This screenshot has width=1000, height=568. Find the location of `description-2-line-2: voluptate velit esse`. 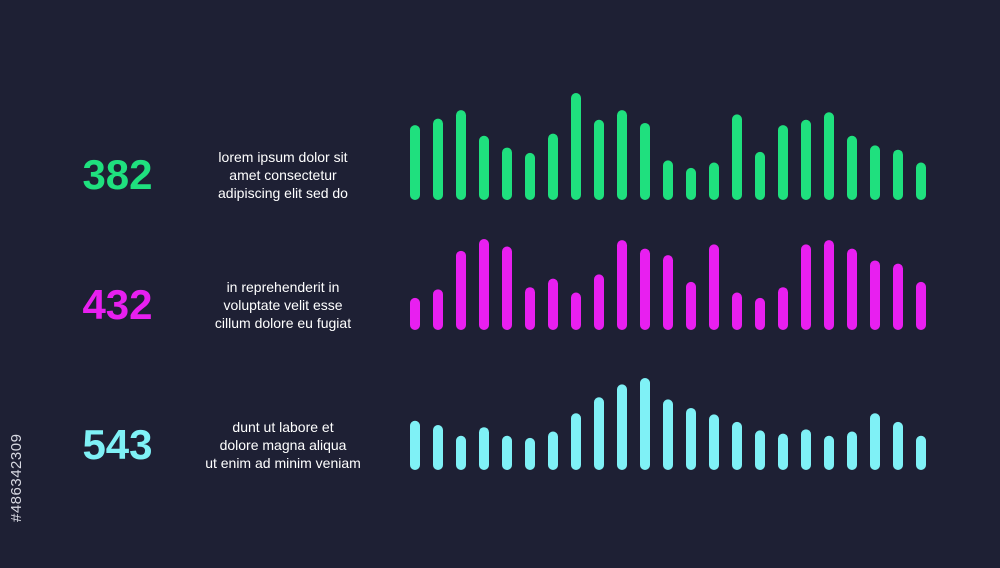

description-2-line-2: voluptate velit esse is located at coordinates (283, 305).